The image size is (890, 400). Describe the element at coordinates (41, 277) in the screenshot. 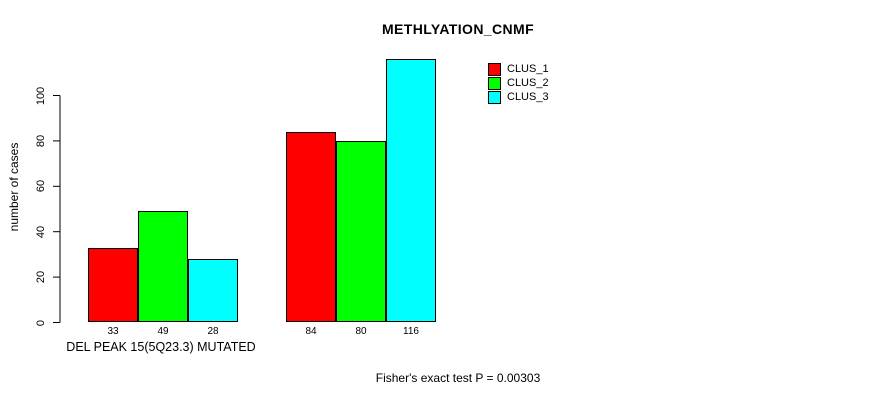

I see `y-tick-label: 20` at that location.